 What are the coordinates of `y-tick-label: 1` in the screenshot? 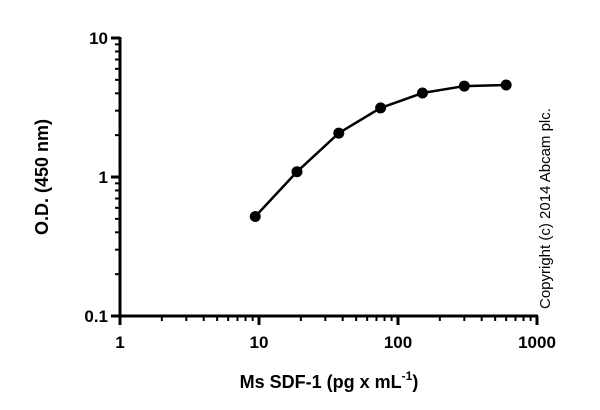 It's located at (103, 177).